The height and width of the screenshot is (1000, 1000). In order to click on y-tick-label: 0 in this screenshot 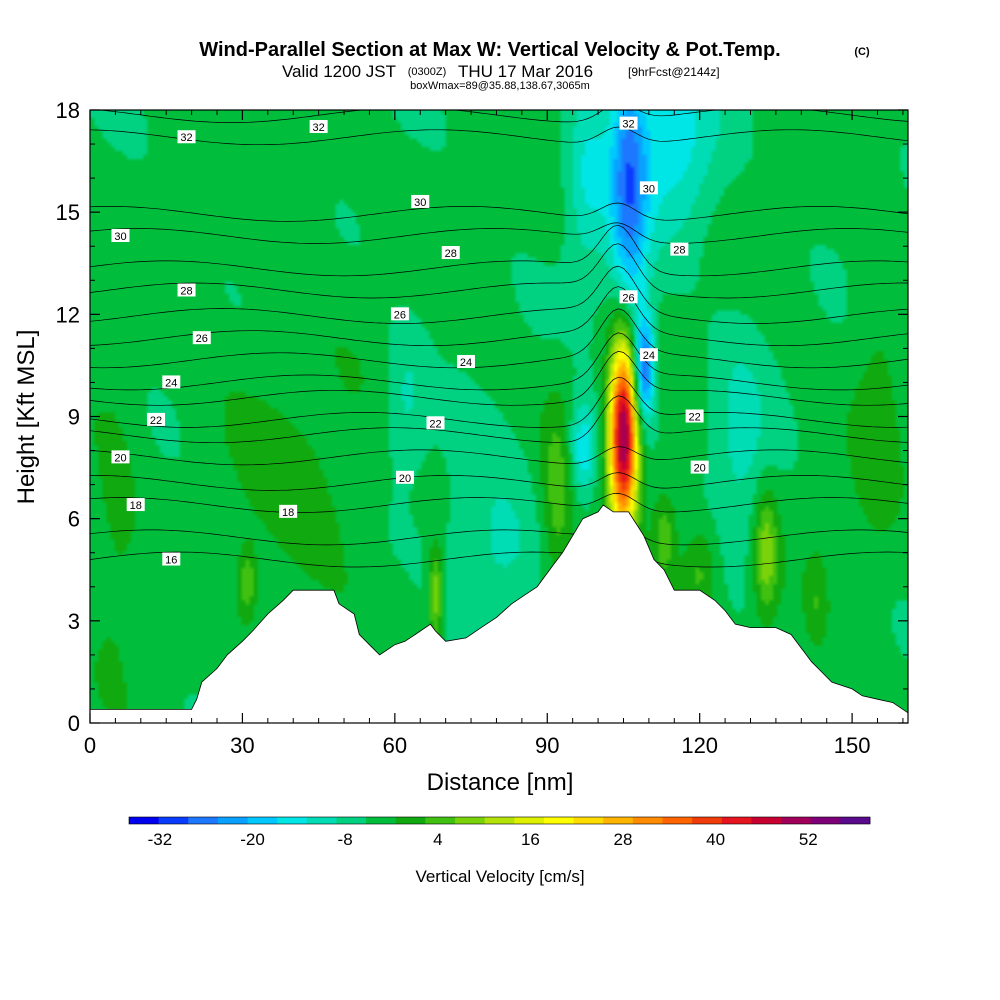, I will do `click(74, 723)`.